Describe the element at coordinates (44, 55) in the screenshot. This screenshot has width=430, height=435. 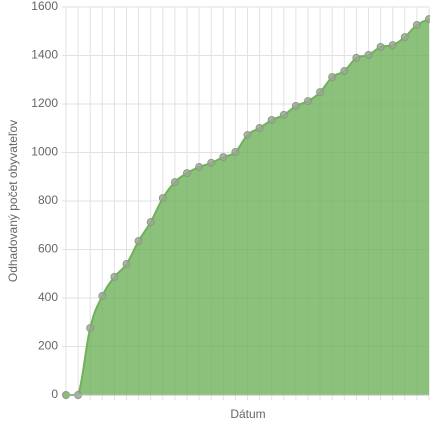
I see `y-tick-label: 1400` at that location.